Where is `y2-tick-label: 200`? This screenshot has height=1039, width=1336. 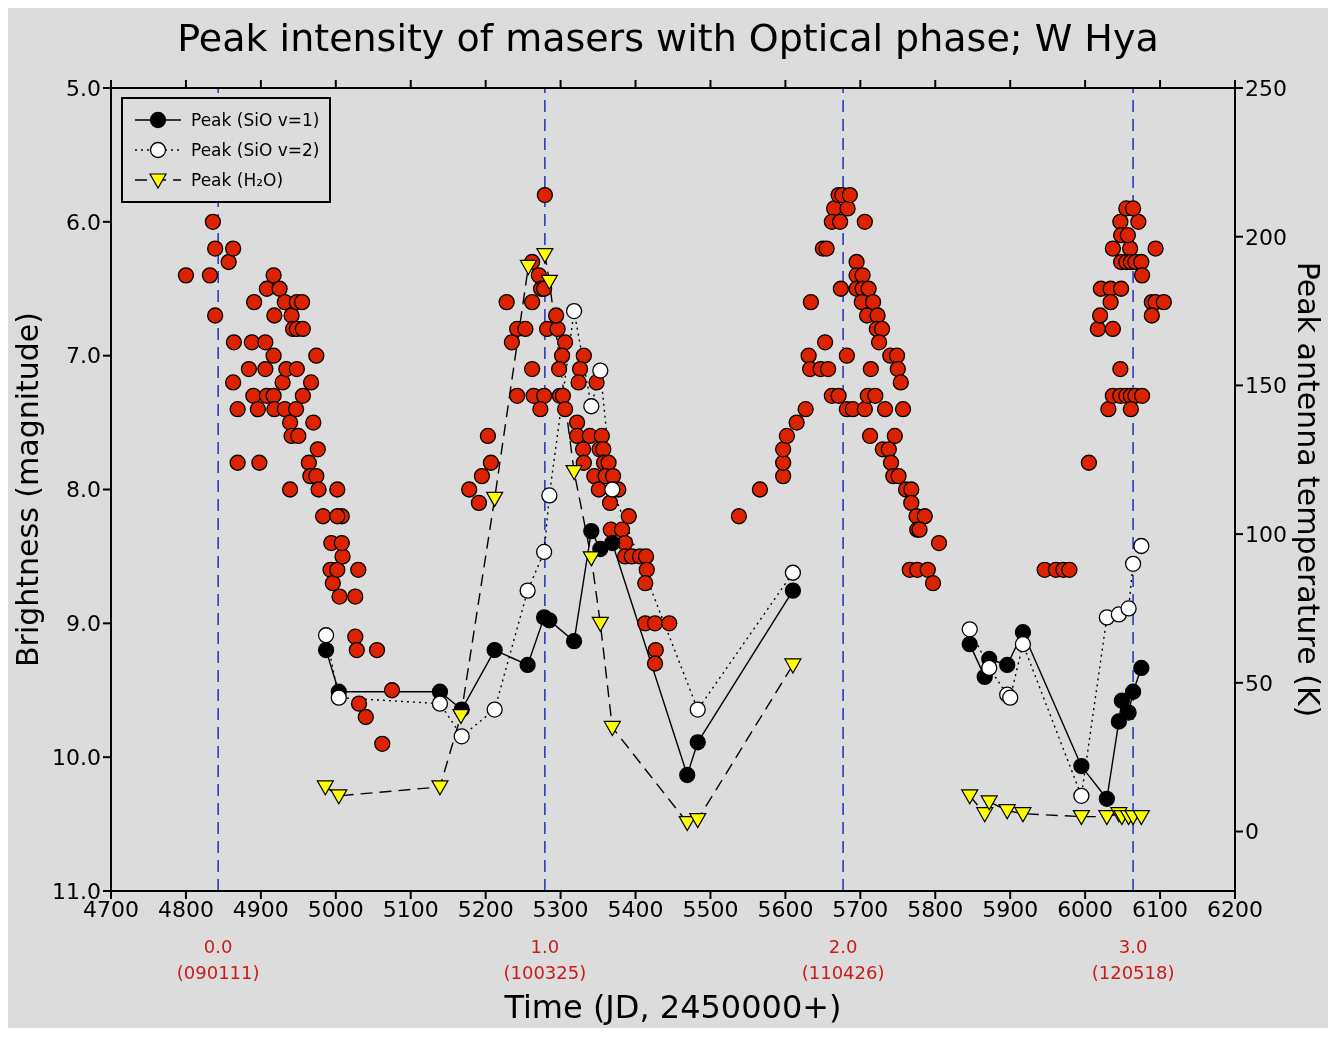
y2-tick-label: 200 is located at coordinates (1266, 237).